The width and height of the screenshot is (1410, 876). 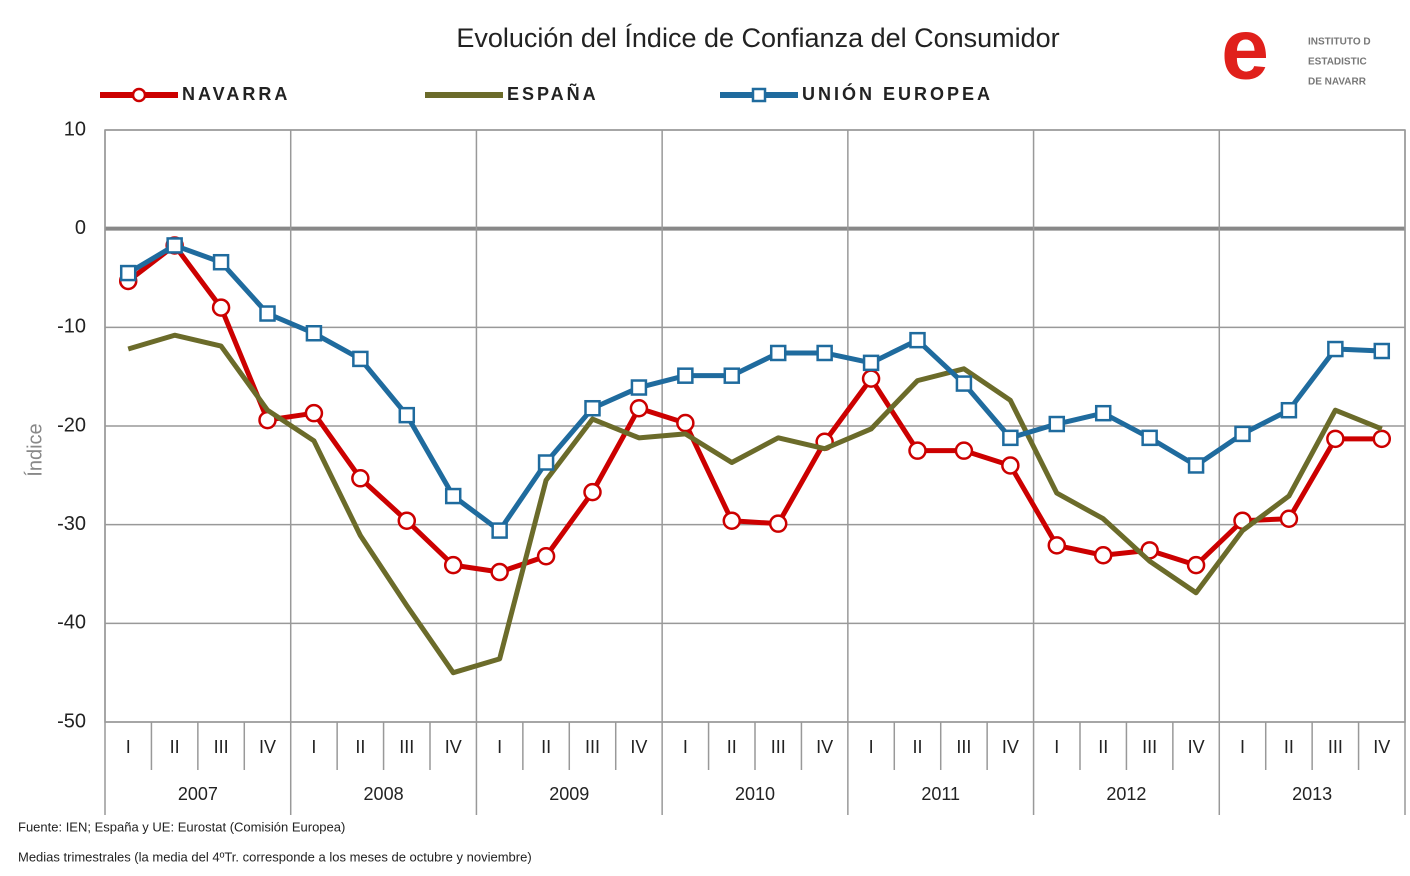 I want to click on year-label: 2008, so click(x=384, y=794).